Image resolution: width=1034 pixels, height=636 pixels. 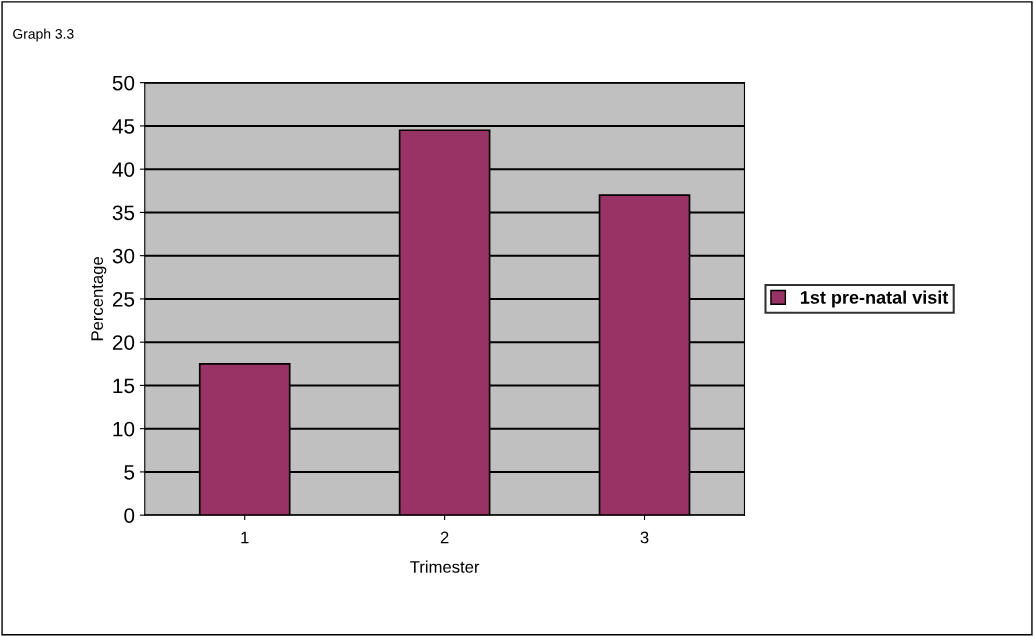 What do you see at coordinates (644, 537) in the screenshot?
I see `x-tick-label: 3` at bounding box center [644, 537].